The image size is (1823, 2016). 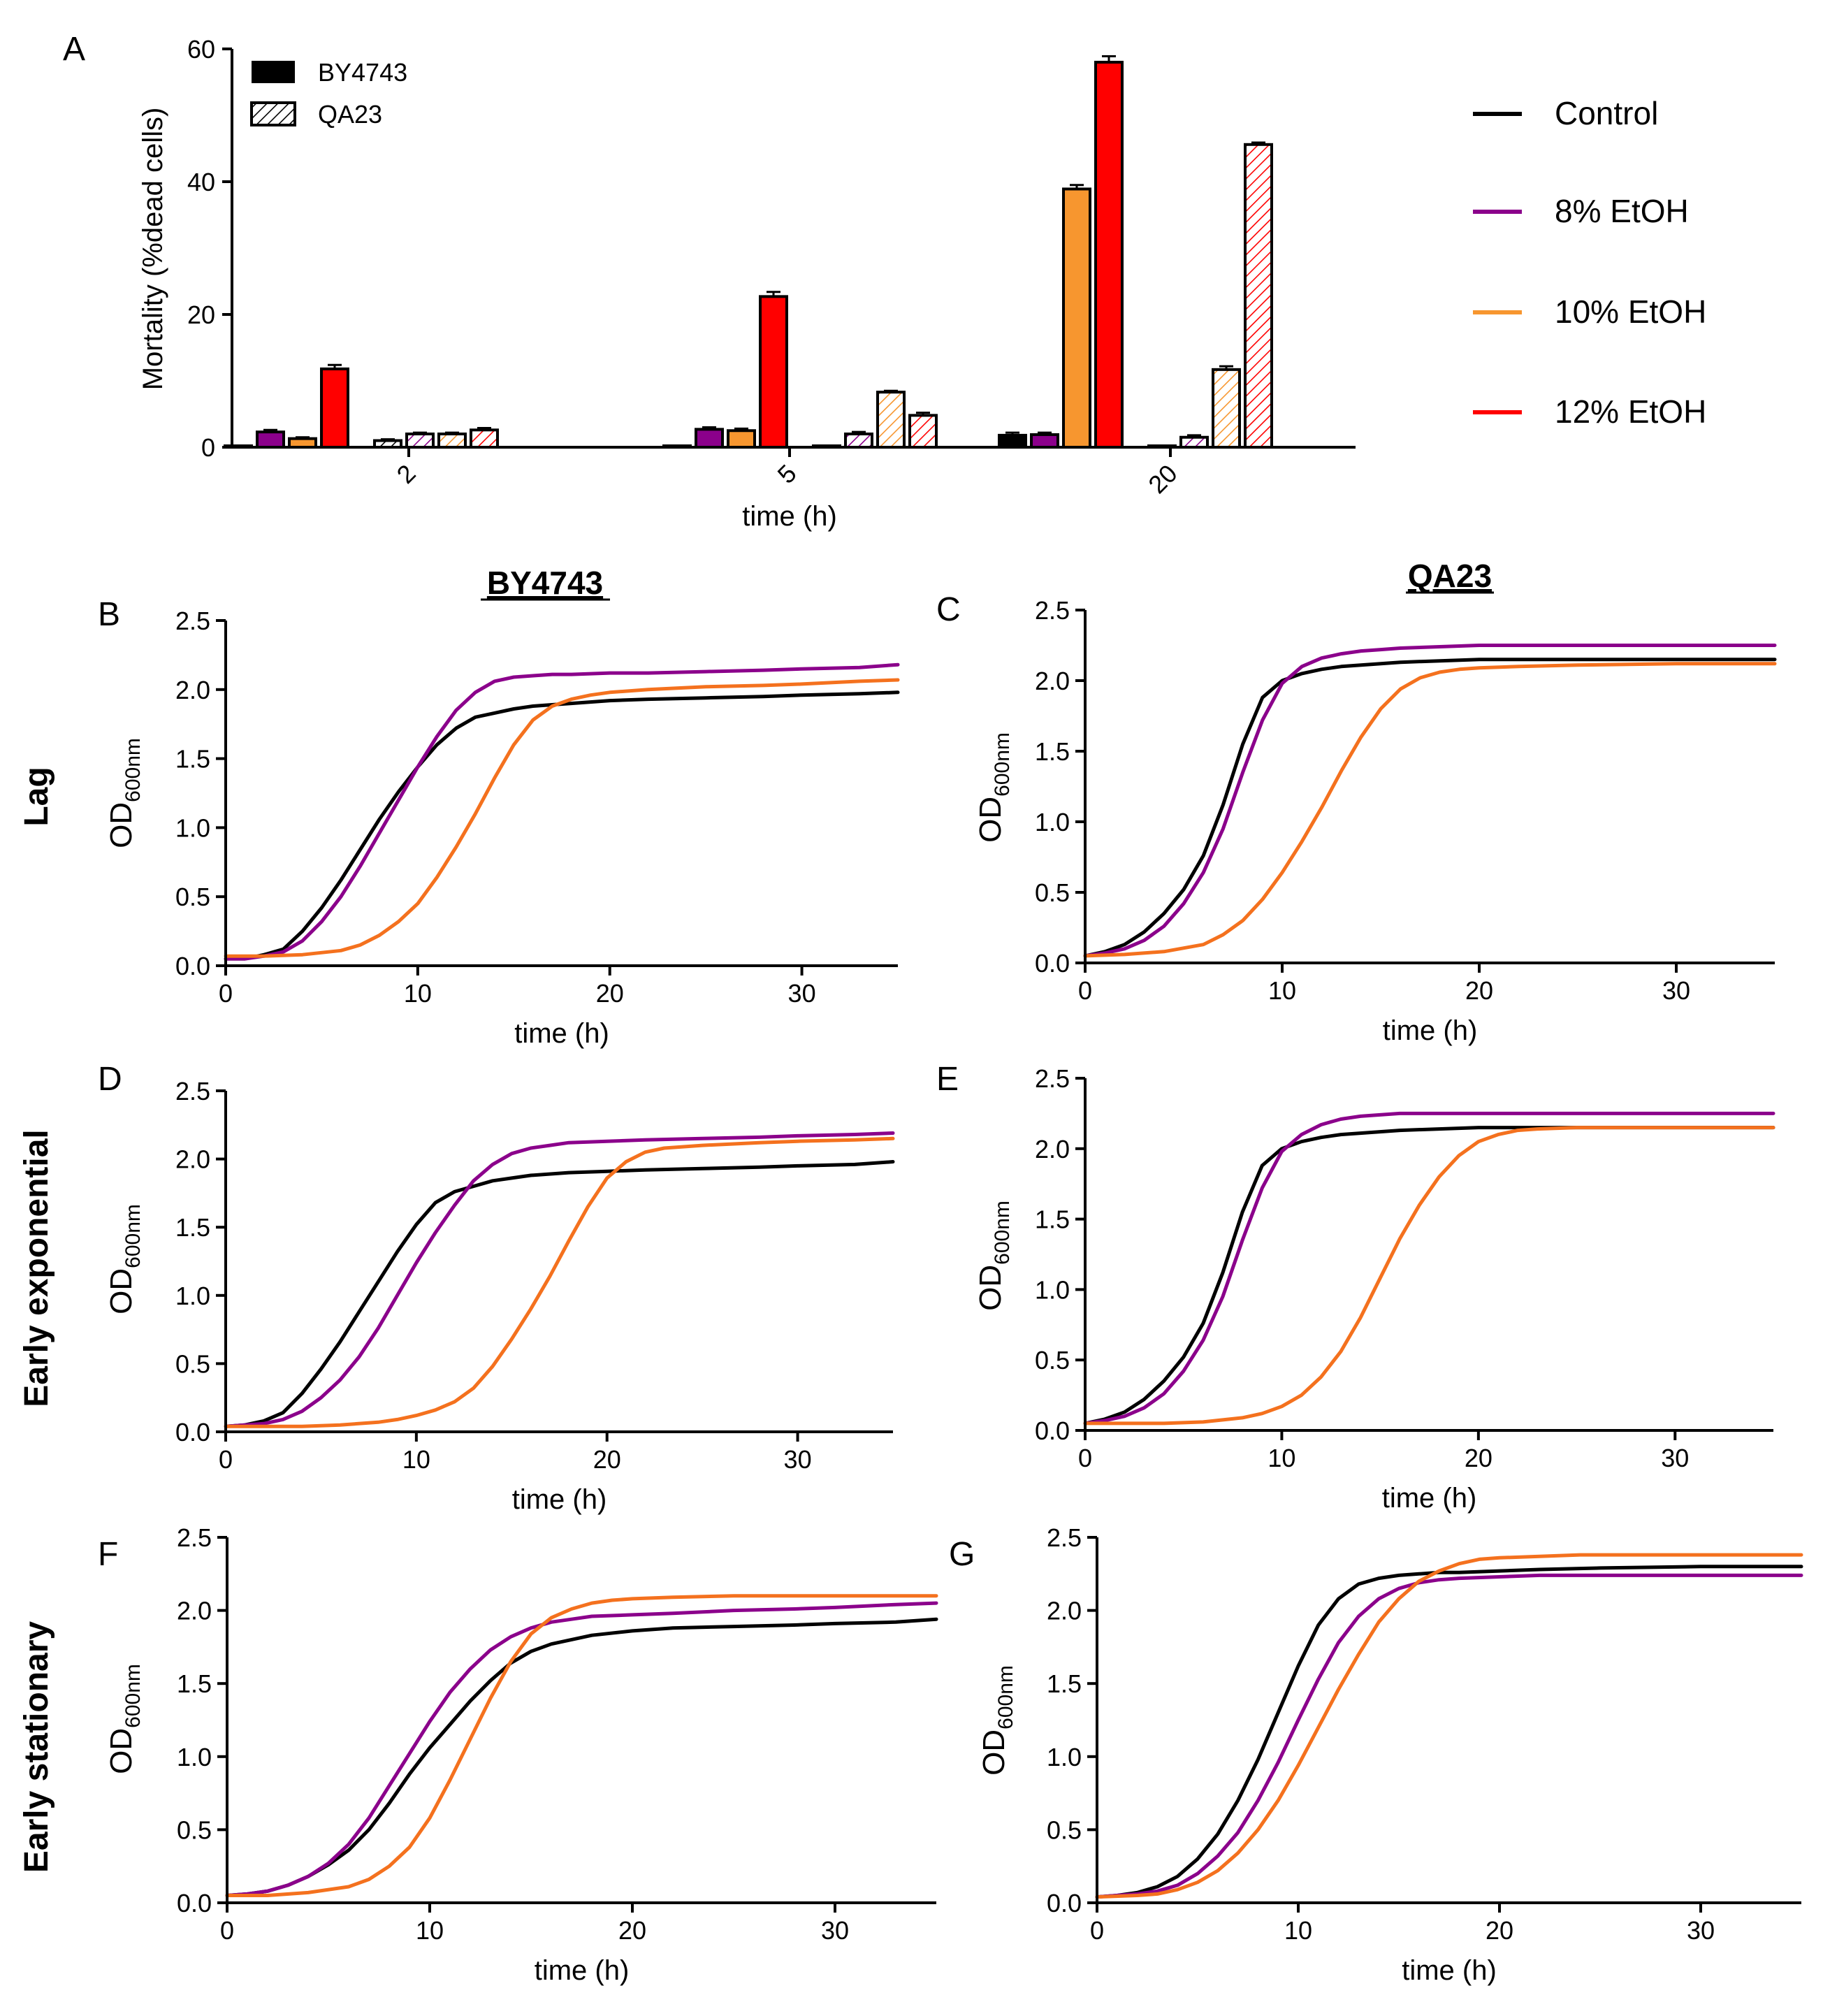 What do you see at coordinates (1194, 442) in the screenshot?
I see `bar-qa23-etoh8-t20` at bounding box center [1194, 442].